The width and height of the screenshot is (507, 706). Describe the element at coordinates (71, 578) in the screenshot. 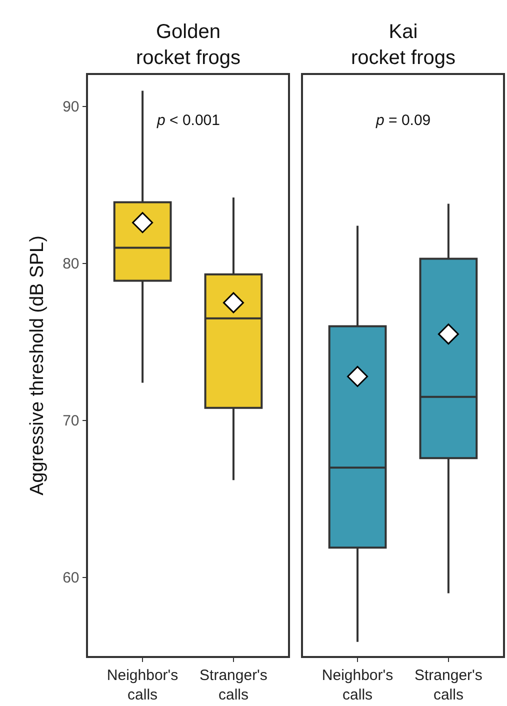

I see `y-tick-label: 60` at that location.